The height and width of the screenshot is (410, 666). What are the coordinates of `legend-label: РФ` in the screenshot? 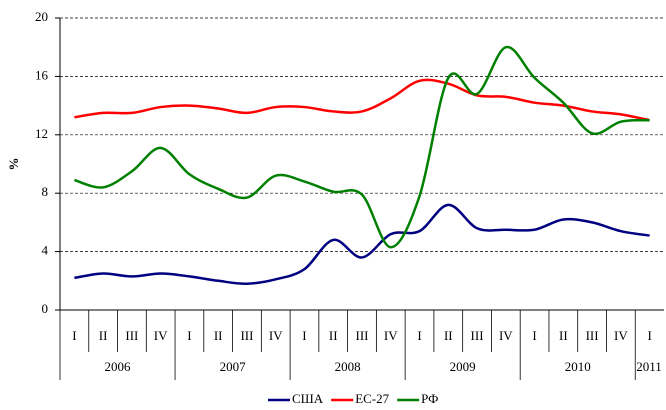 It's located at (429, 398).